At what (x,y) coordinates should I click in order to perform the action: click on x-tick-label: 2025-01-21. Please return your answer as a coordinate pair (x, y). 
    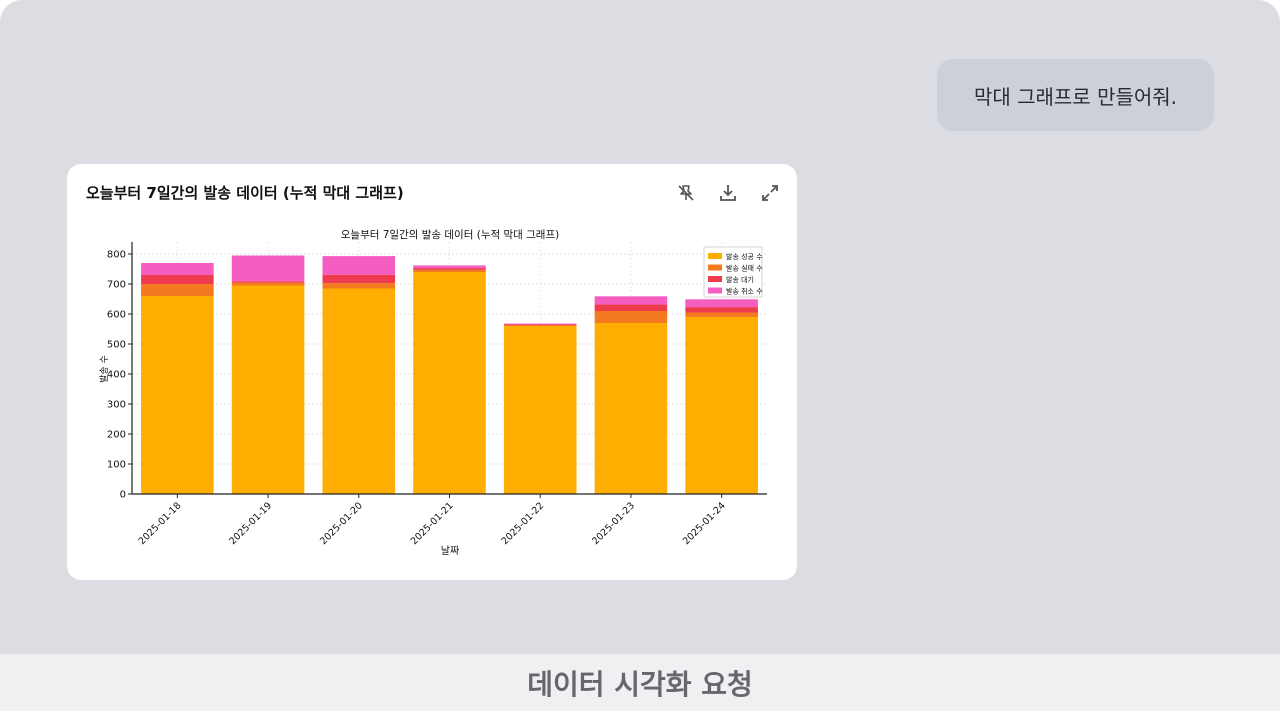
    Looking at the image, I should click on (432, 523).